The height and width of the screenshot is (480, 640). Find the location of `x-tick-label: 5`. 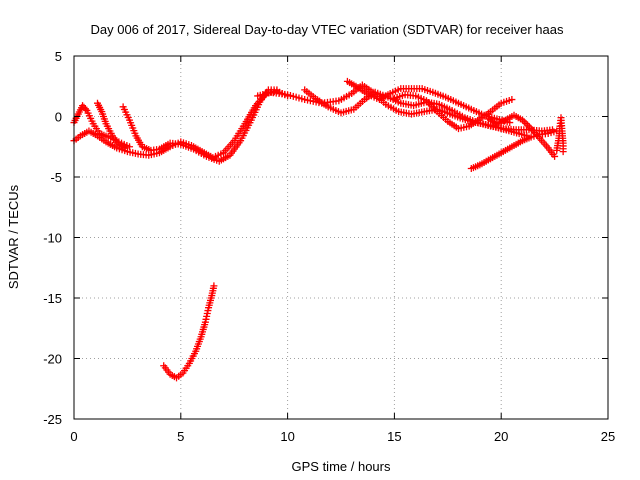

x-tick-label: 5 is located at coordinates (180, 436).